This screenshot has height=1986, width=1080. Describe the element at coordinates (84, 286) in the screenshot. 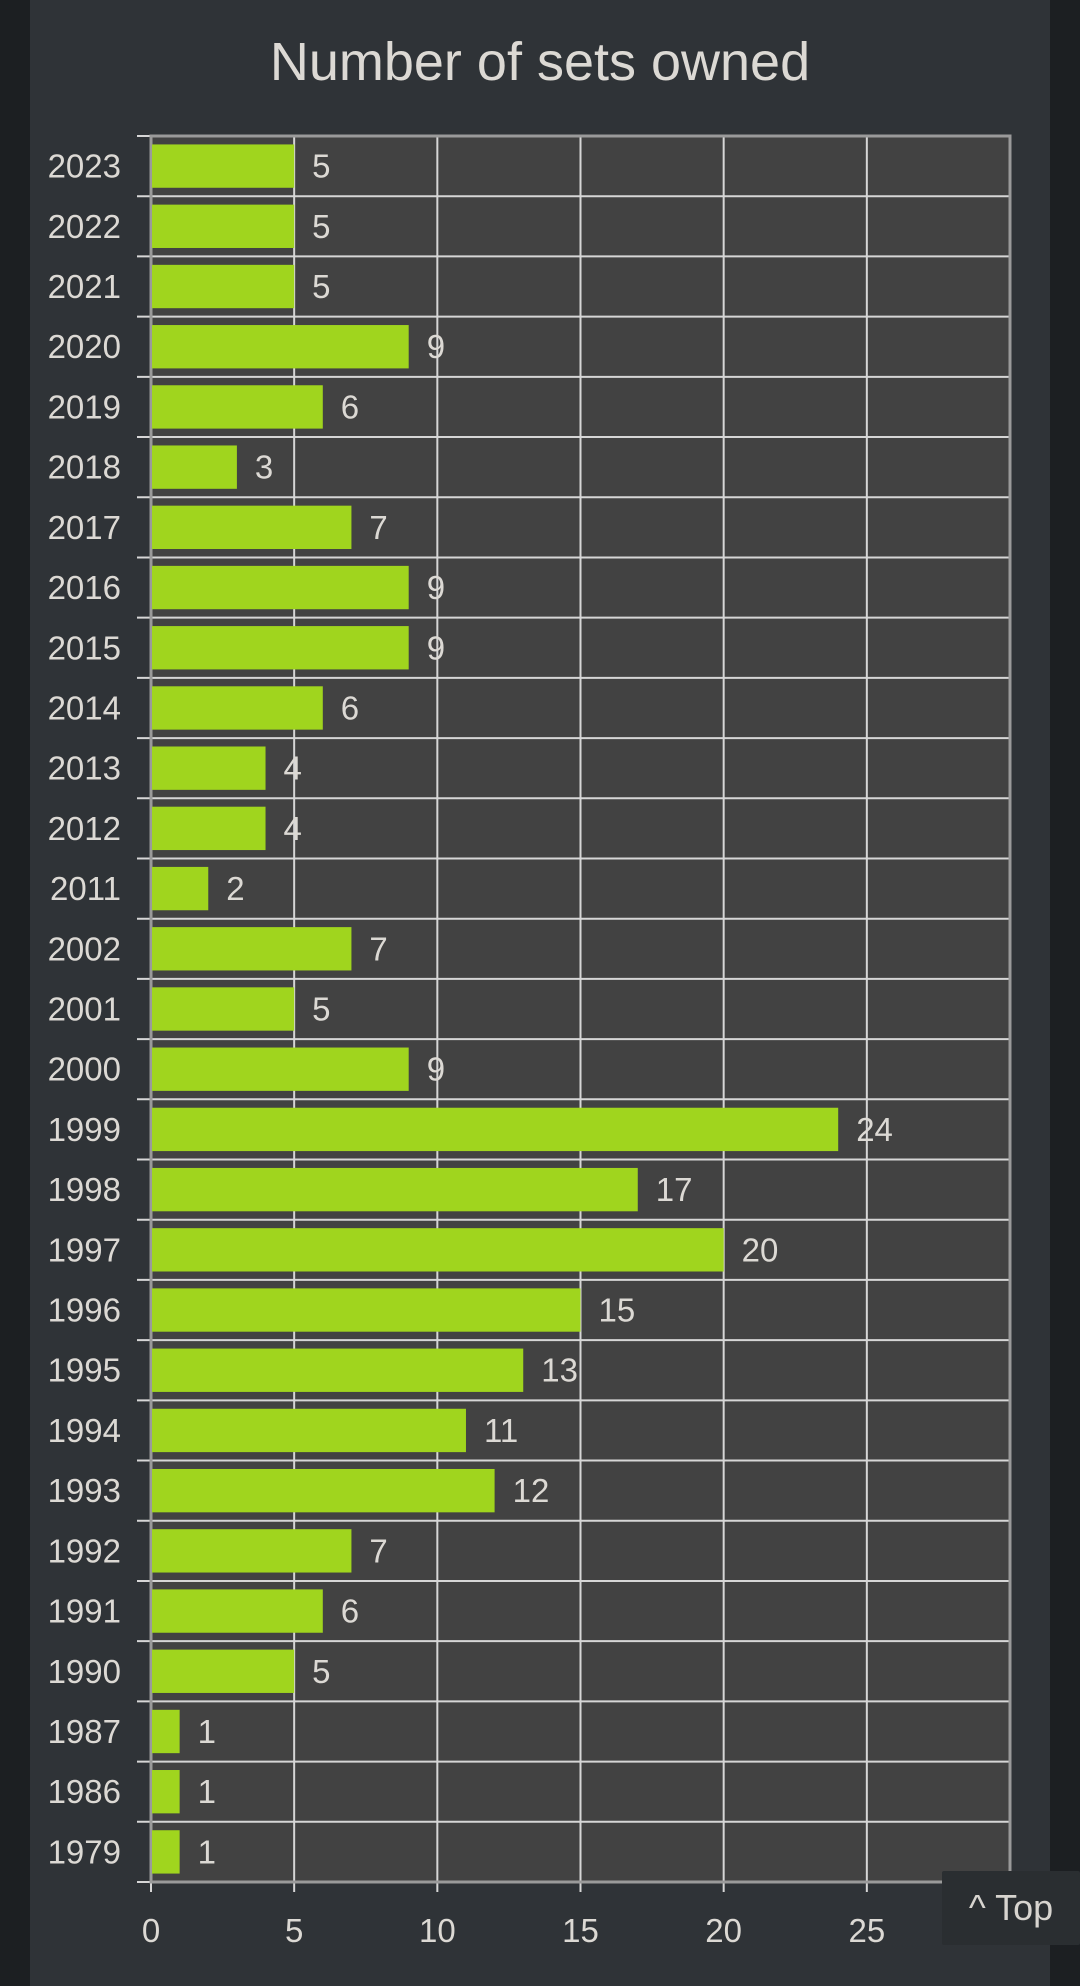

I see `category-label: 2021` at that location.